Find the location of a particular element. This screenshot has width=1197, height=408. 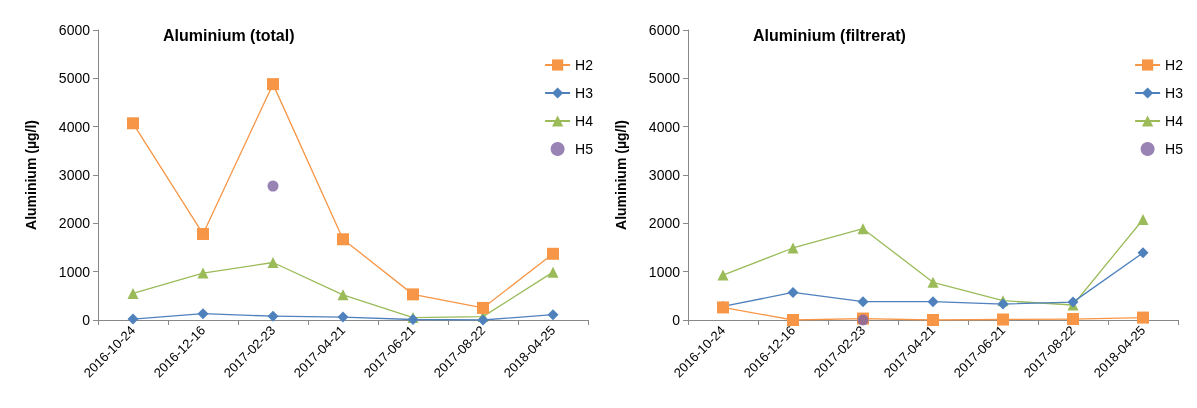

chart-title: Aluminium (total) is located at coordinates (229, 35).